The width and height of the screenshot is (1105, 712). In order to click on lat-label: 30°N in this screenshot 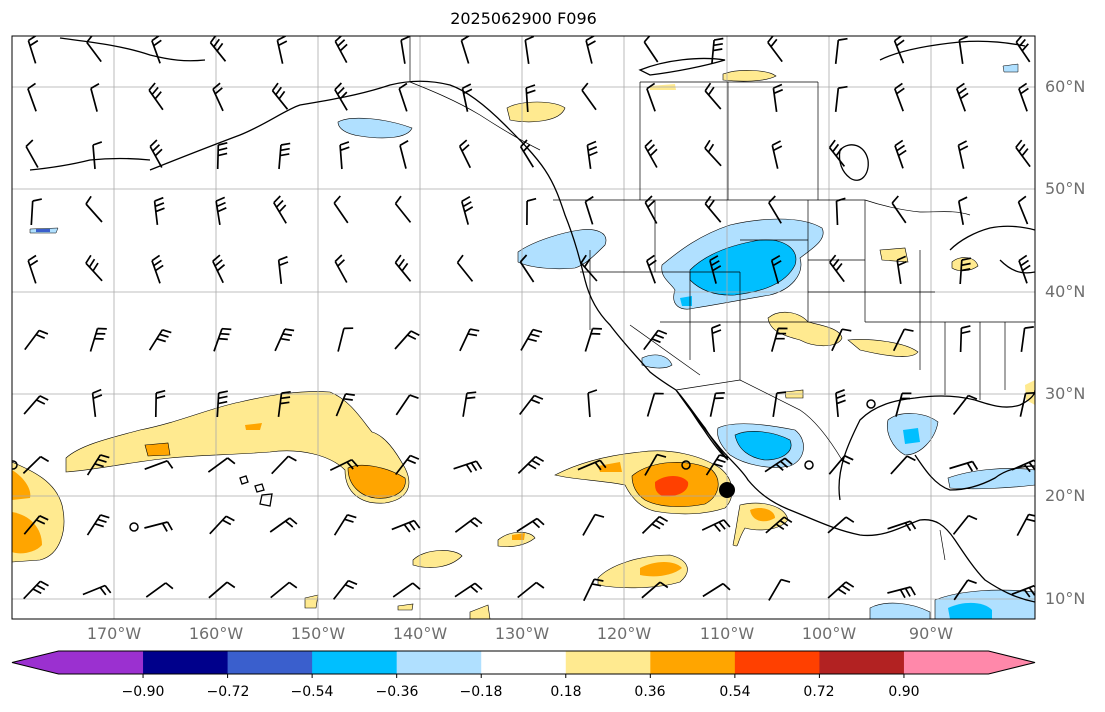, I will do `click(1065, 393)`.